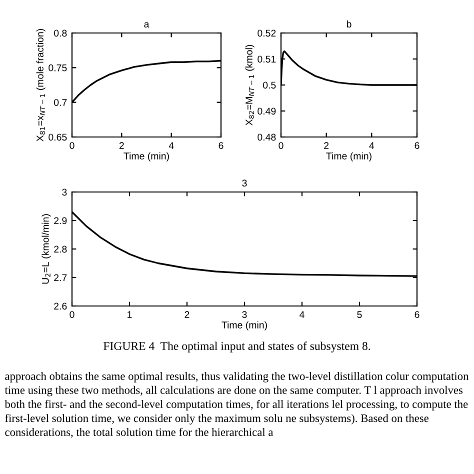 The height and width of the screenshot is (474, 474). What do you see at coordinates (57, 68) in the screenshot?
I see `y-tick-label: 0.75` at bounding box center [57, 68].